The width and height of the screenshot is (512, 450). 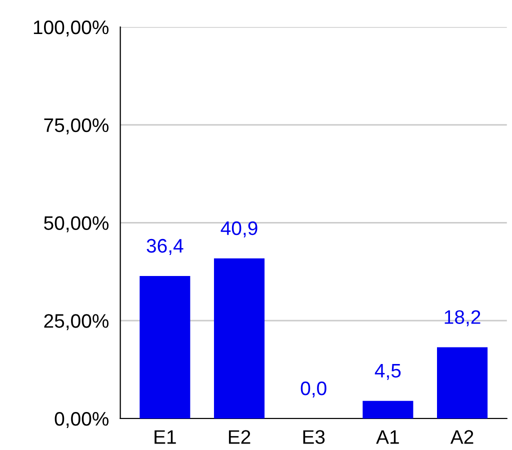 What do you see at coordinates (71, 28) in the screenshot?
I see `y-tick-label: 100,00%` at bounding box center [71, 28].